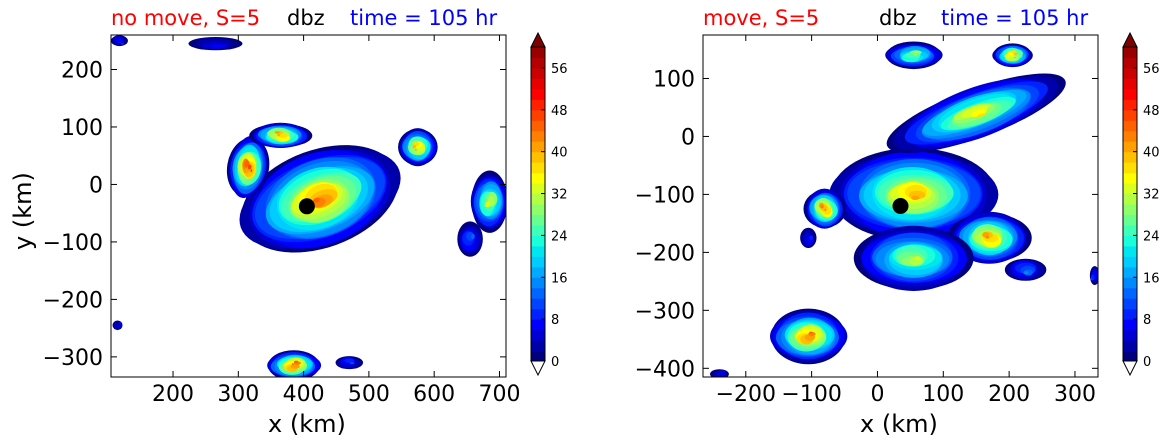 This screenshot has height=447, width=1169. I want to click on y-tick-label: −100, so click(665, 195).